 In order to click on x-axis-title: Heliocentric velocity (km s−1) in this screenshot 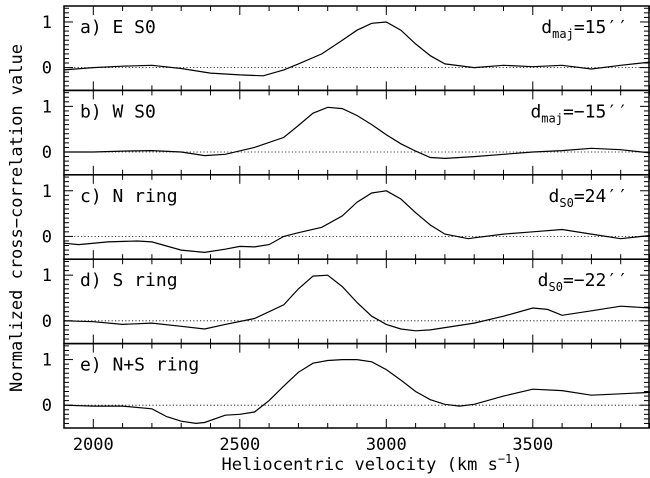, I will do `click(371, 463)`.